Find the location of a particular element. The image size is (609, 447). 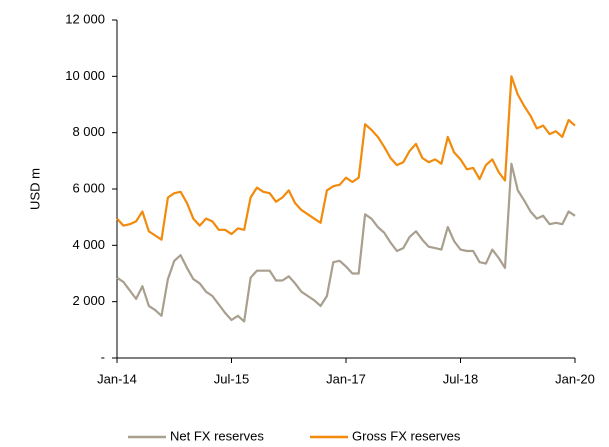

y-tick-label: 6 000 is located at coordinates (88, 187).